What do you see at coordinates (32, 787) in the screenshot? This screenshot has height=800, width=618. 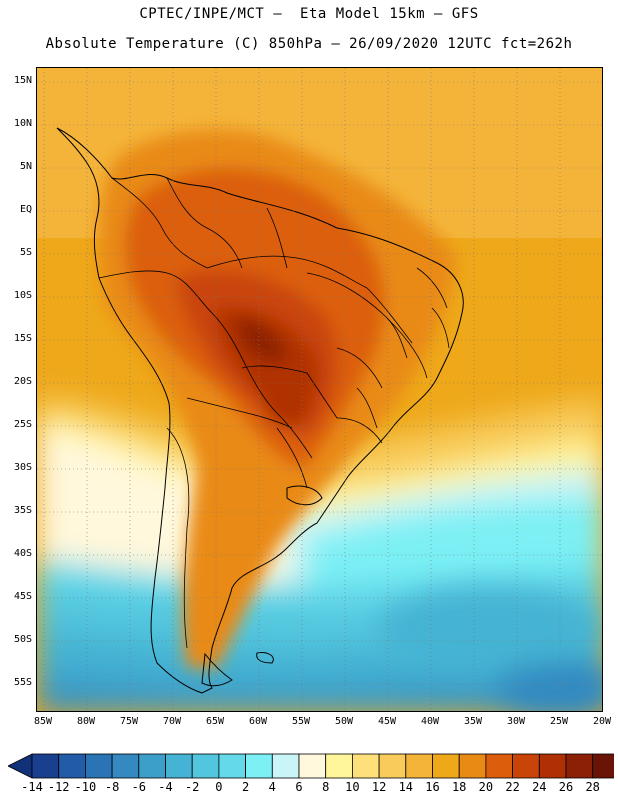 I see `colorbar-label: -14` at bounding box center [32, 787].